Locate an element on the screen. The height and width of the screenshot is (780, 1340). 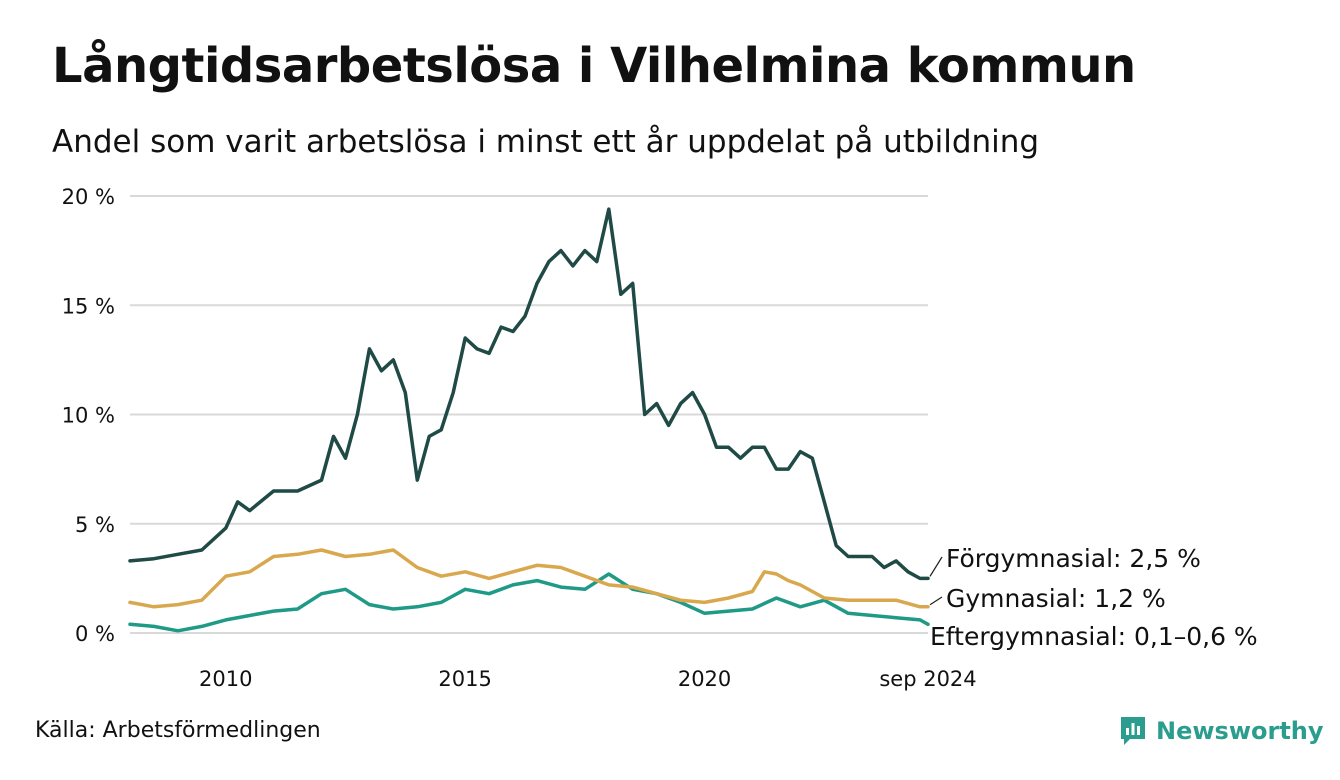
brand-logo: Newsworthy is located at coordinates (1221, 731).